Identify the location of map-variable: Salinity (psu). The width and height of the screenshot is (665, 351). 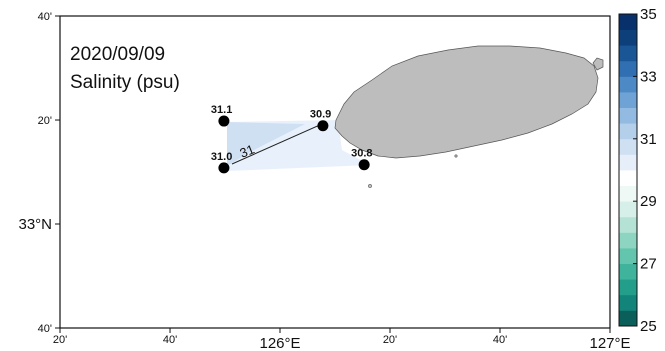
(125, 82).